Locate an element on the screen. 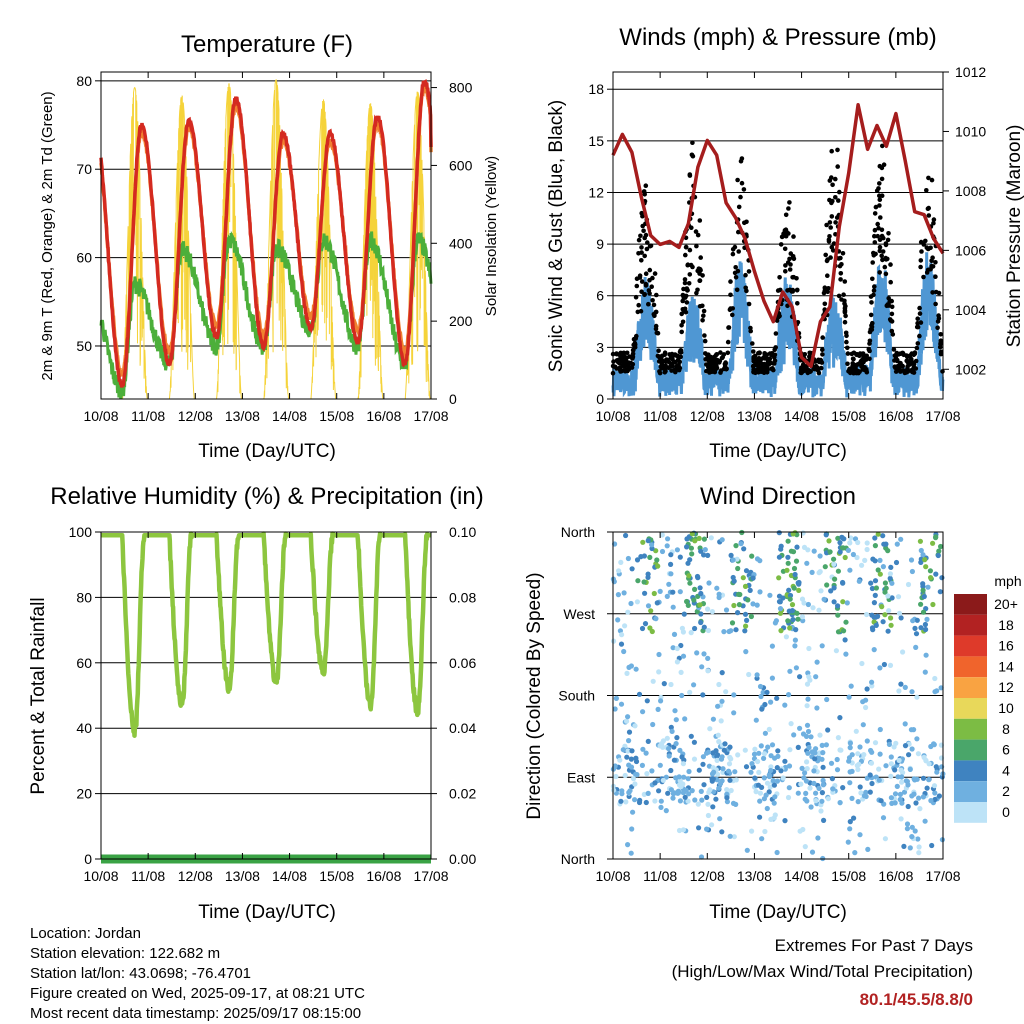 This screenshot has height=1024, width=1024. pressure-ytick-label: 1004 is located at coordinates (970, 310).